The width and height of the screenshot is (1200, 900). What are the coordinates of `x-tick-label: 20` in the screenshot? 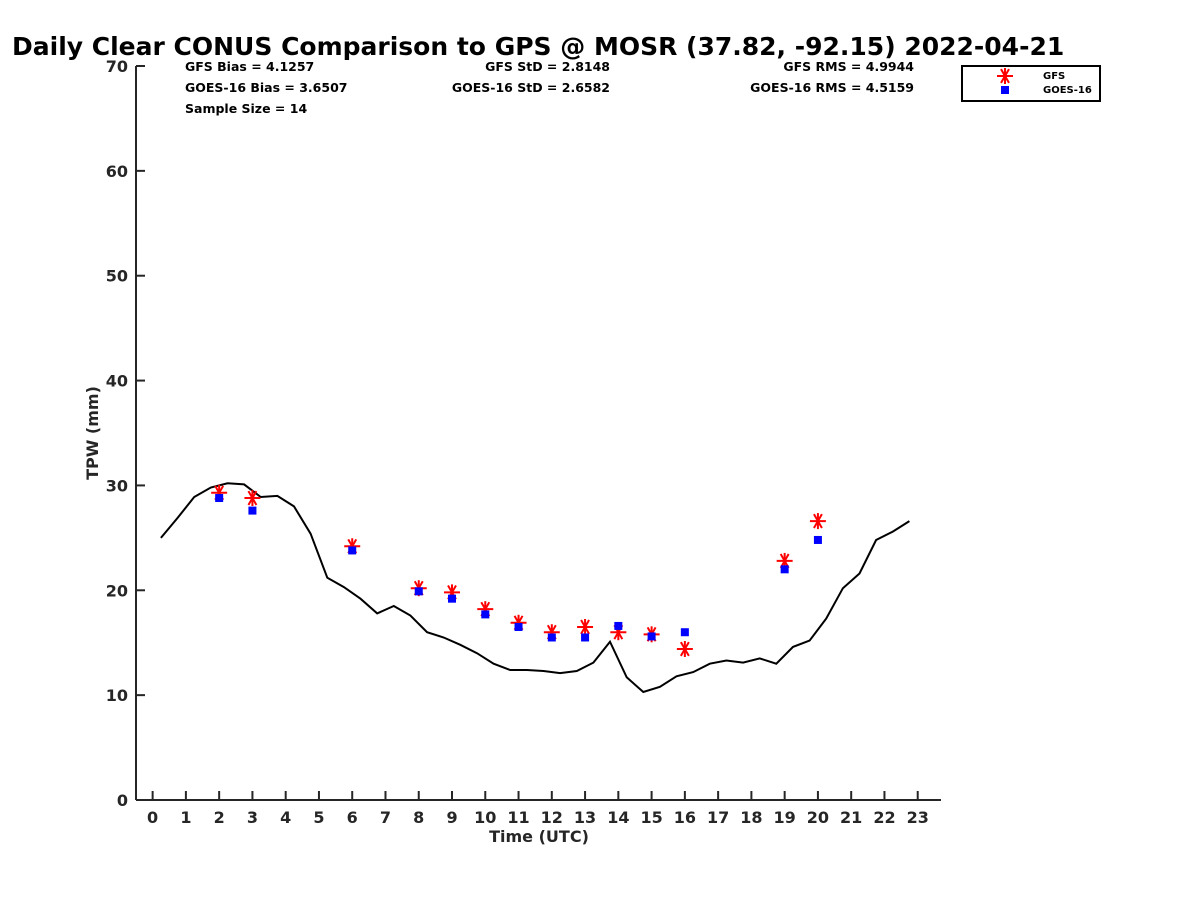 It's located at (818, 817).